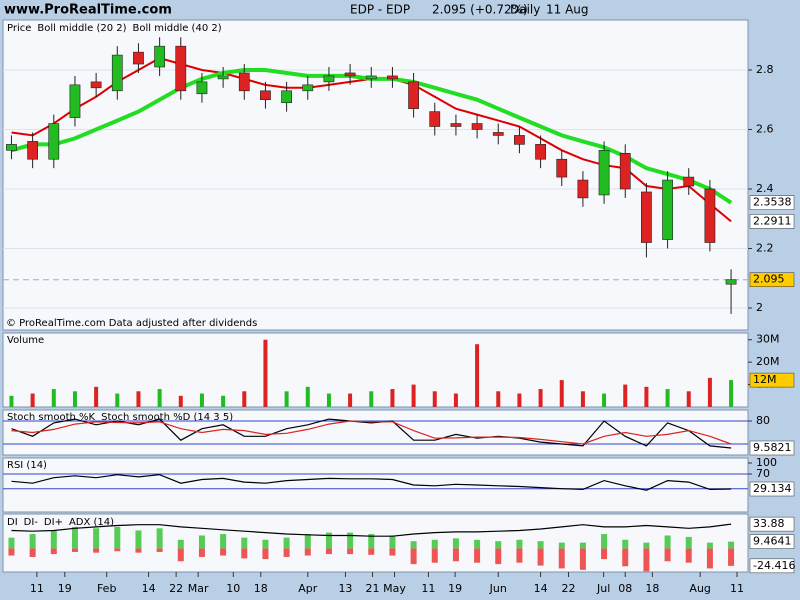 Image resolution: width=800 pixels, height=600 pixels. Describe the element at coordinates (525, 10) in the screenshot. I see `period: Daily` at that location.